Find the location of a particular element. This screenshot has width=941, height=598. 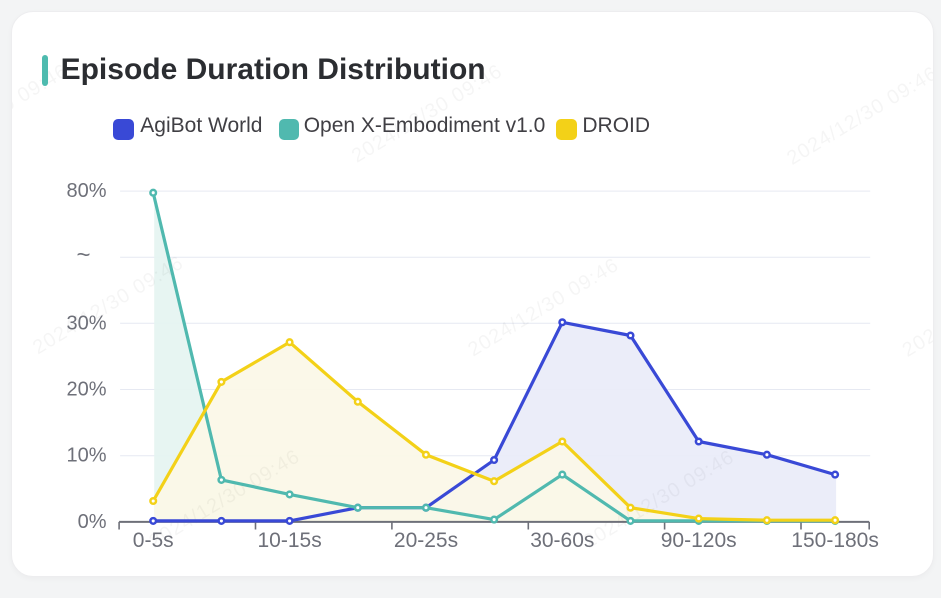

svg-text: 30% is located at coordinates (86, 323).